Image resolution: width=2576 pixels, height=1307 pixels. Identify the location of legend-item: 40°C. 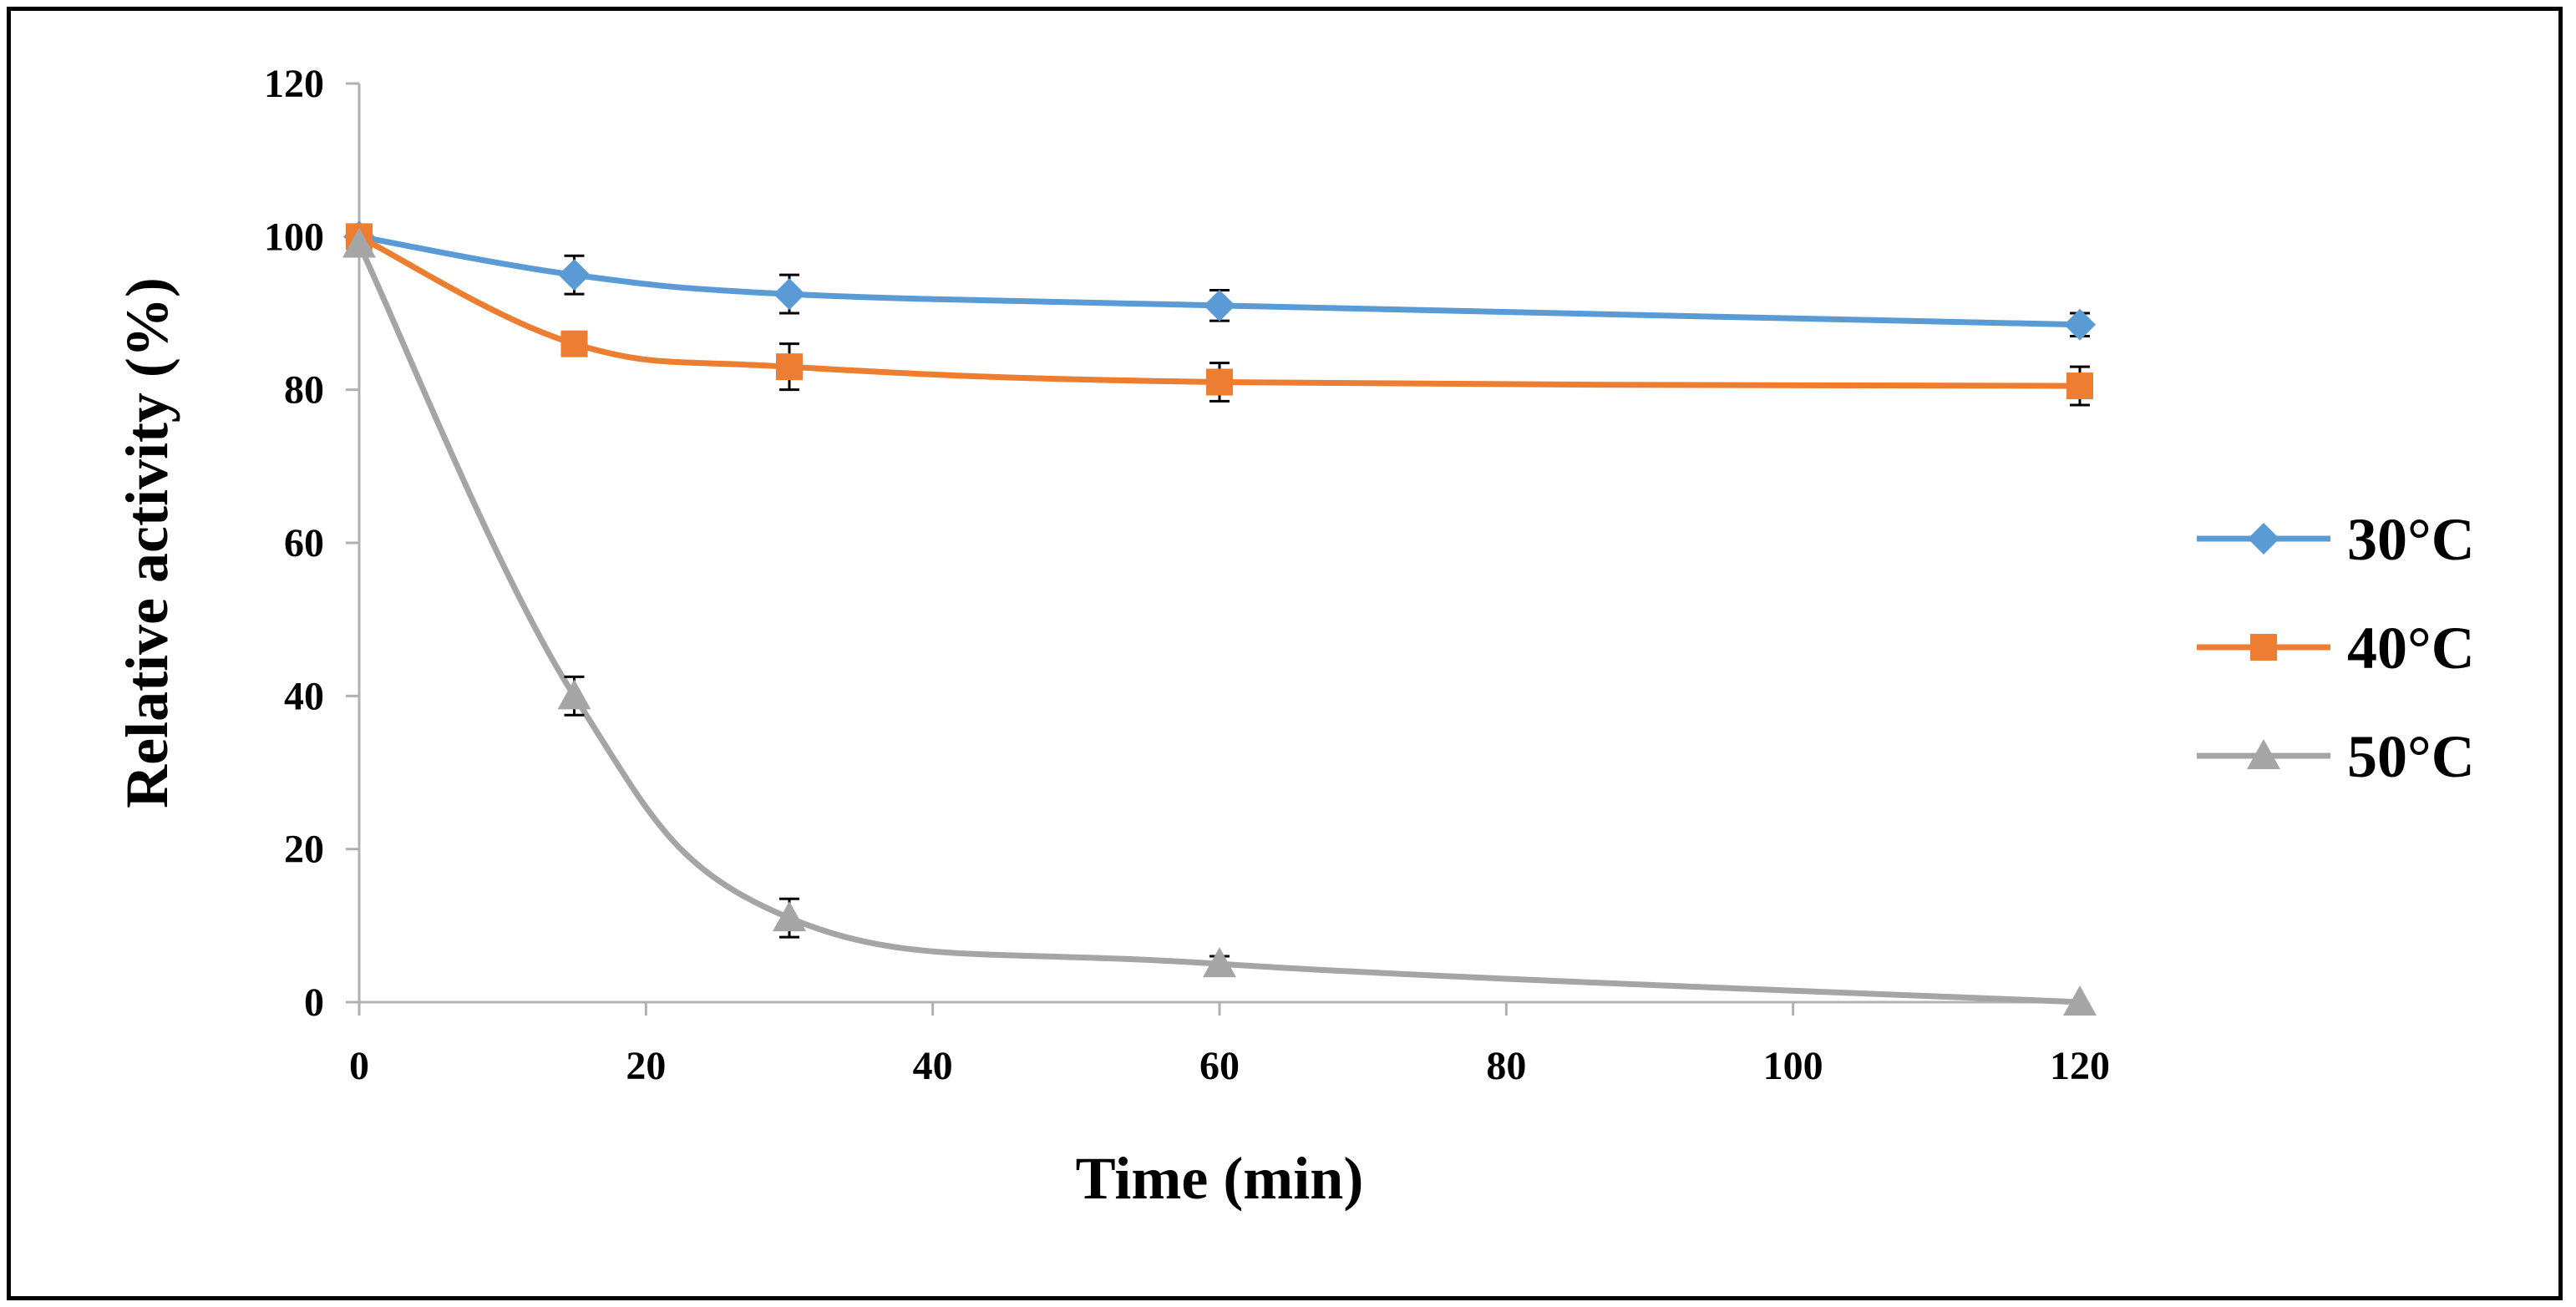
(2336, 648).